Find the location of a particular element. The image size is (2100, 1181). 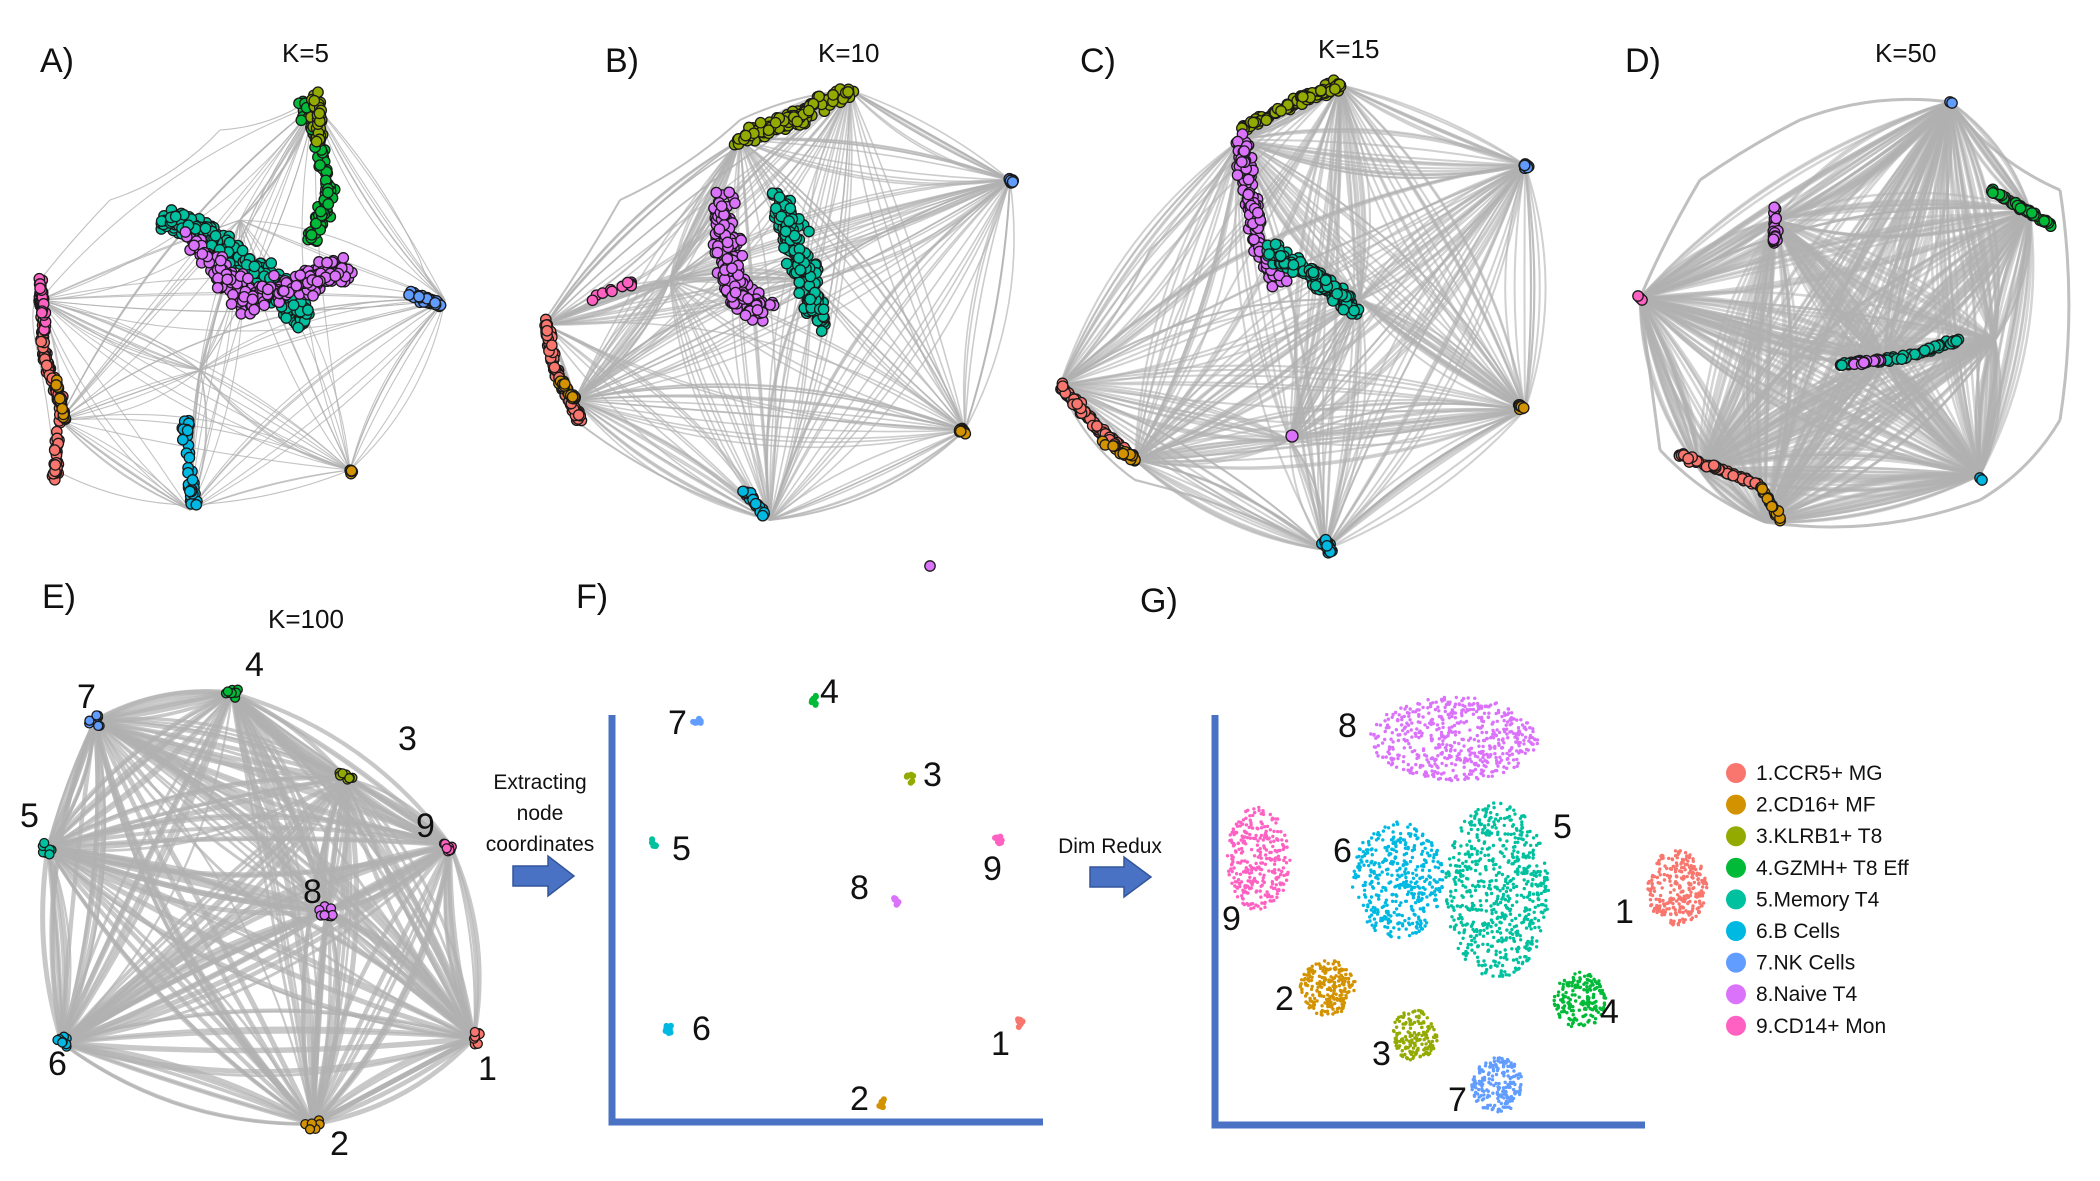

node-number: 6 is located at coordinates (701, 1029).